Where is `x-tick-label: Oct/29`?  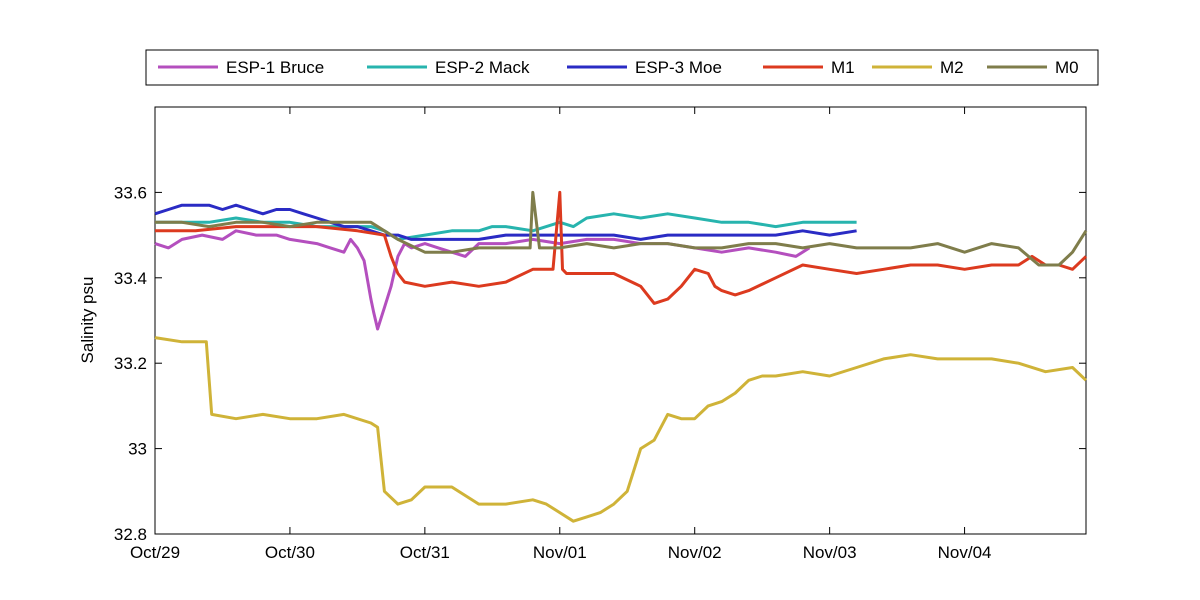
x-tick-label: Oct/29 is located at coordinates (155, 552).